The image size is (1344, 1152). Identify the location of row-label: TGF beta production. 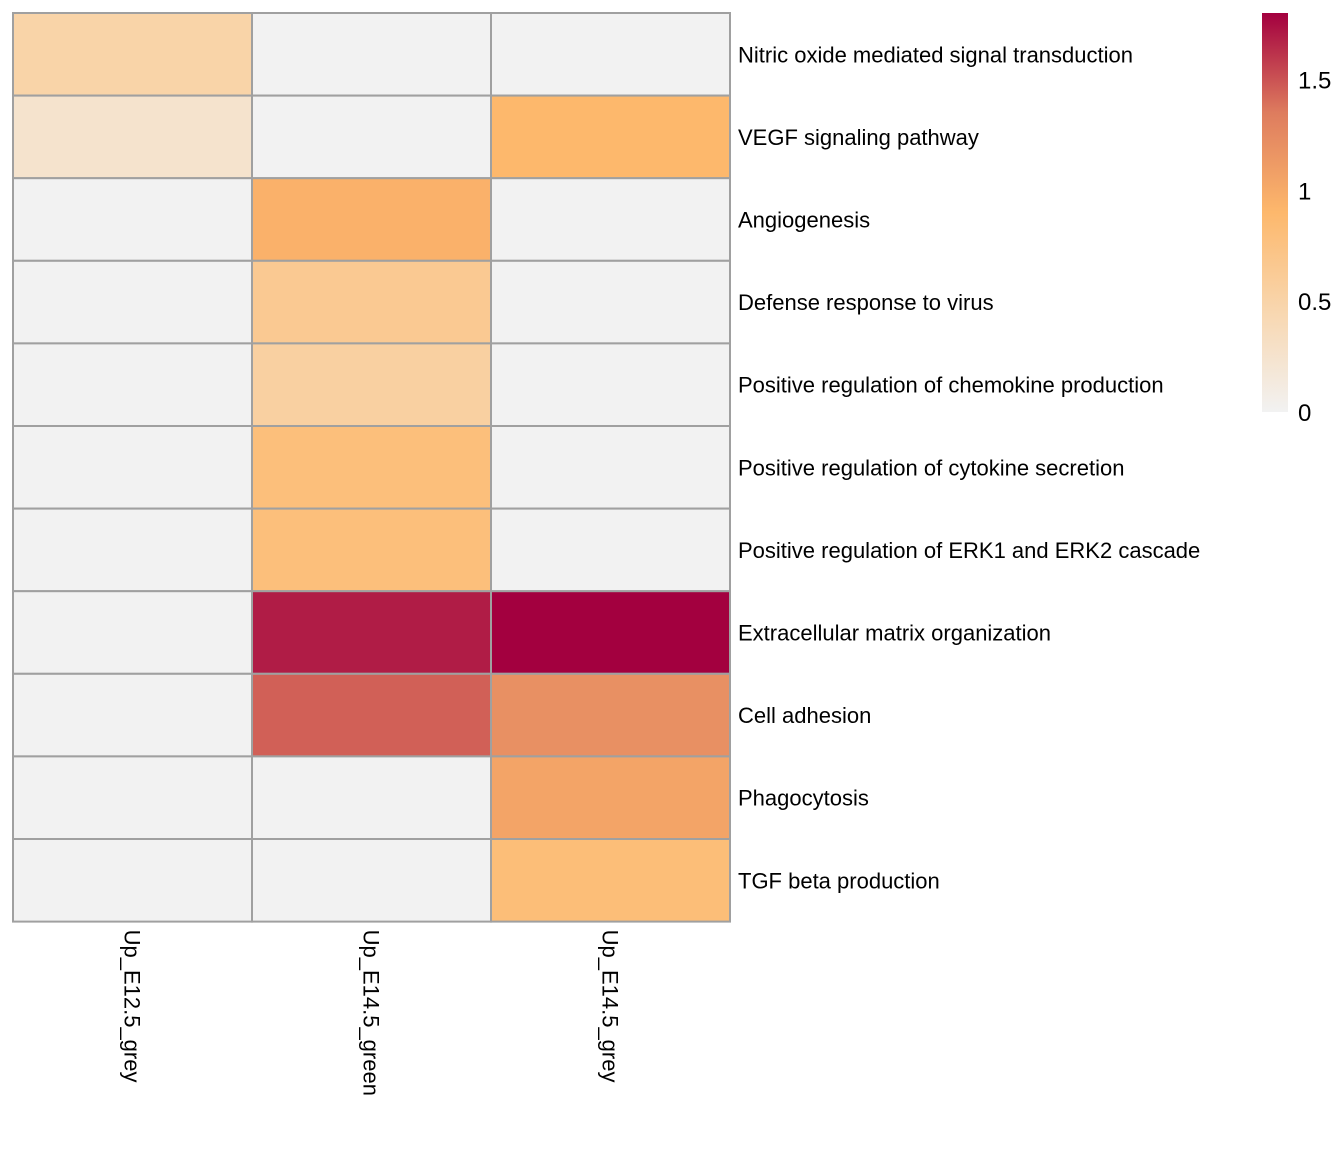
(839, 880).